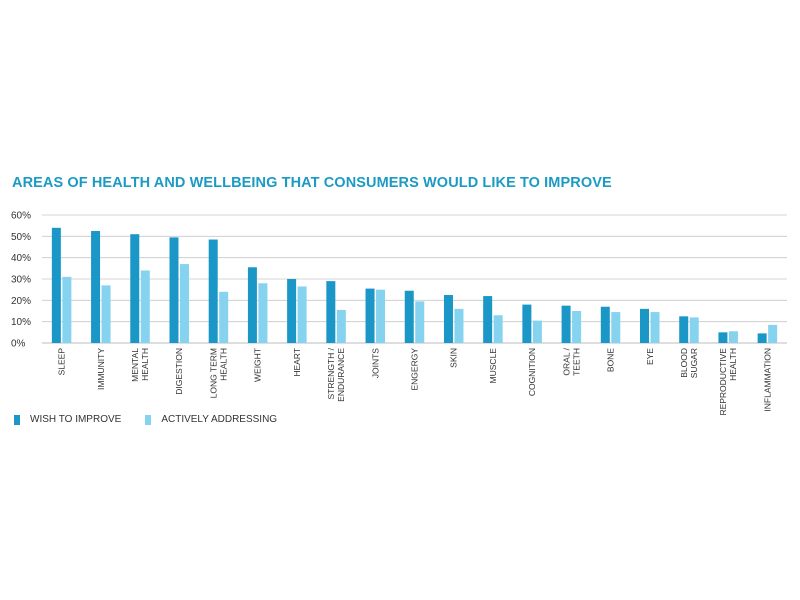 The image size is (800, 600). What do you see at coordinates (258, 365) in the screenshot?
I see `x-category-label: WEIGHT` at bounding box center [258, 365].